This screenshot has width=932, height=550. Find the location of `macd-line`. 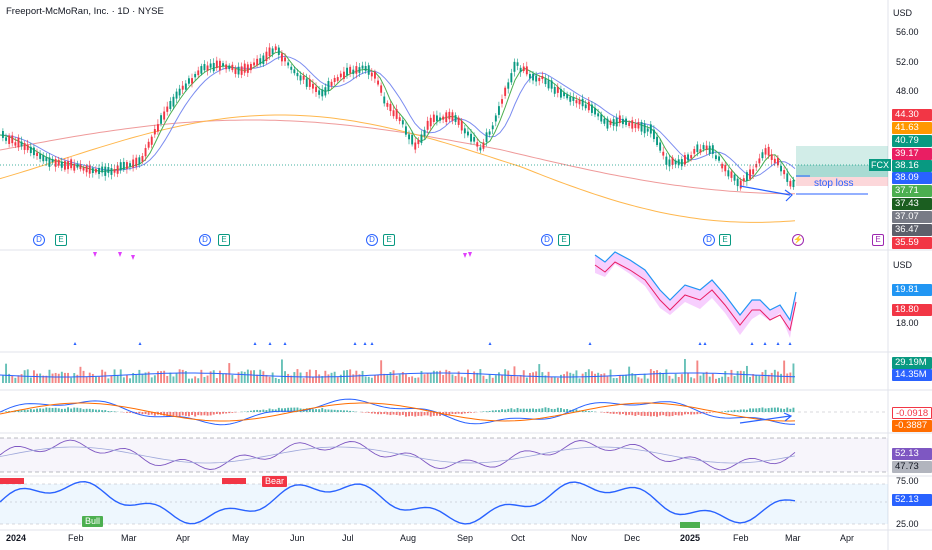

macd-line is located at coordinates (398, 412).